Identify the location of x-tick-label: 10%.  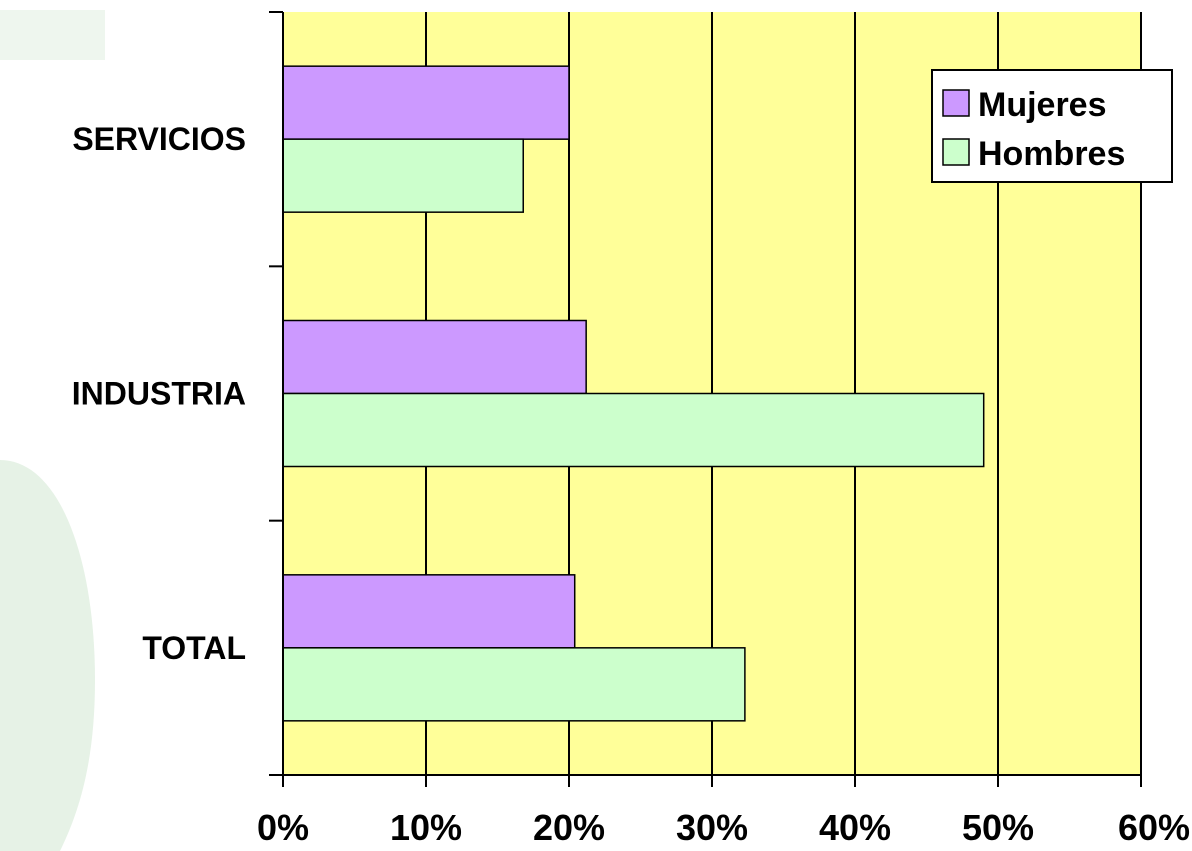
(426, 827).